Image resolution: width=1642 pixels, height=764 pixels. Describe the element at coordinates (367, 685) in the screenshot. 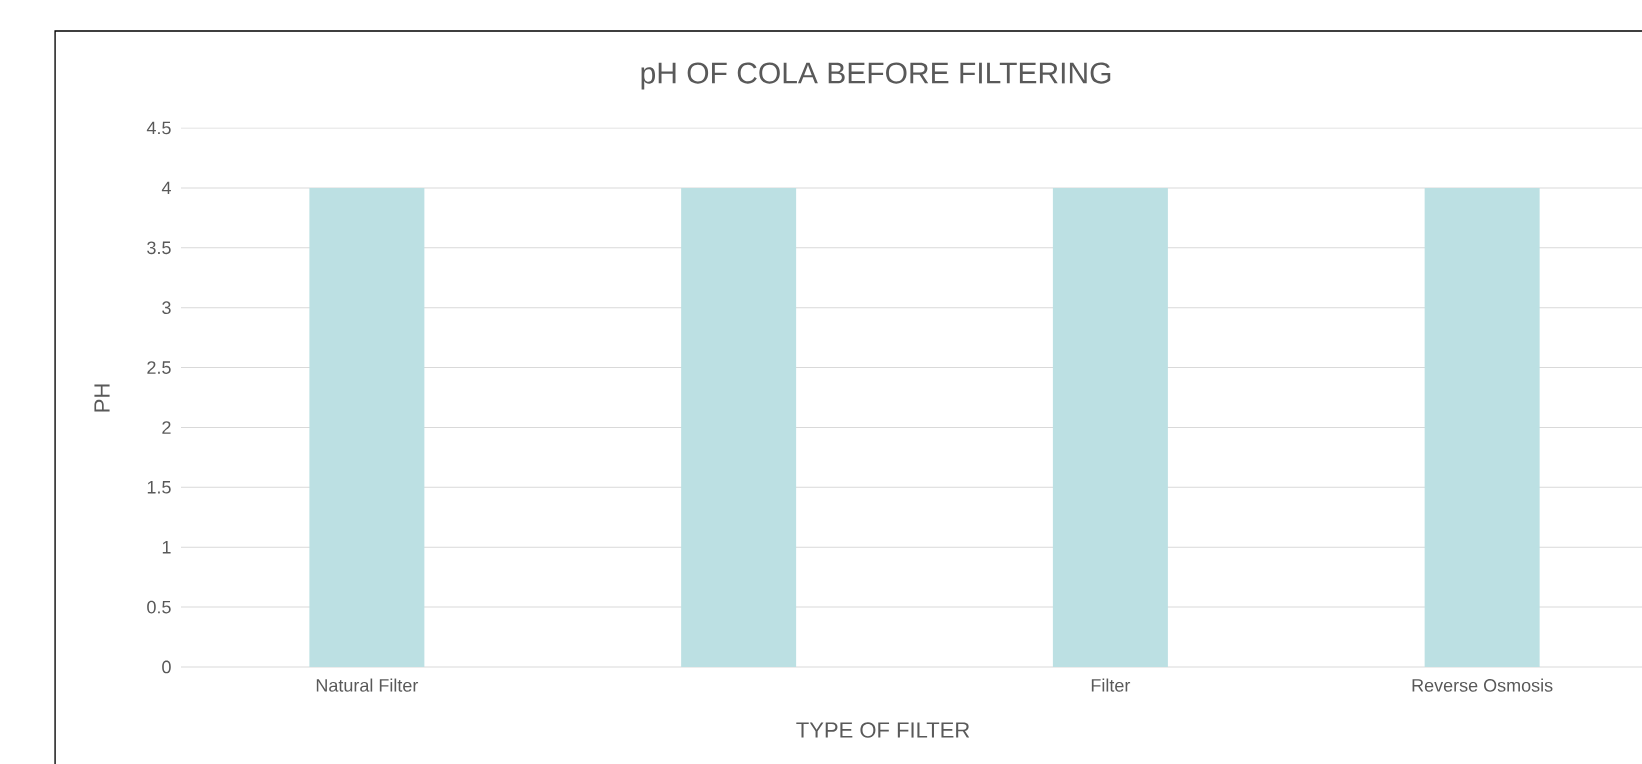

I see `x-tick-label: Natural Filter` at that location.